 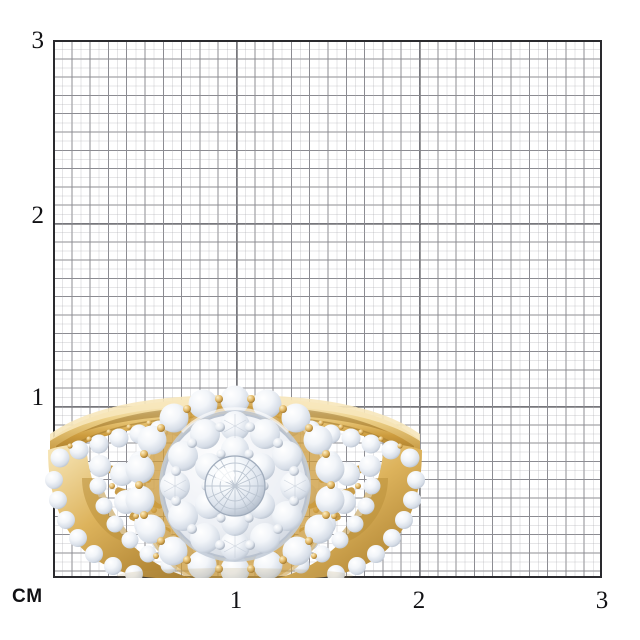 I want to click on x-axis-tick-2: 2, so click(x=419, y=600).